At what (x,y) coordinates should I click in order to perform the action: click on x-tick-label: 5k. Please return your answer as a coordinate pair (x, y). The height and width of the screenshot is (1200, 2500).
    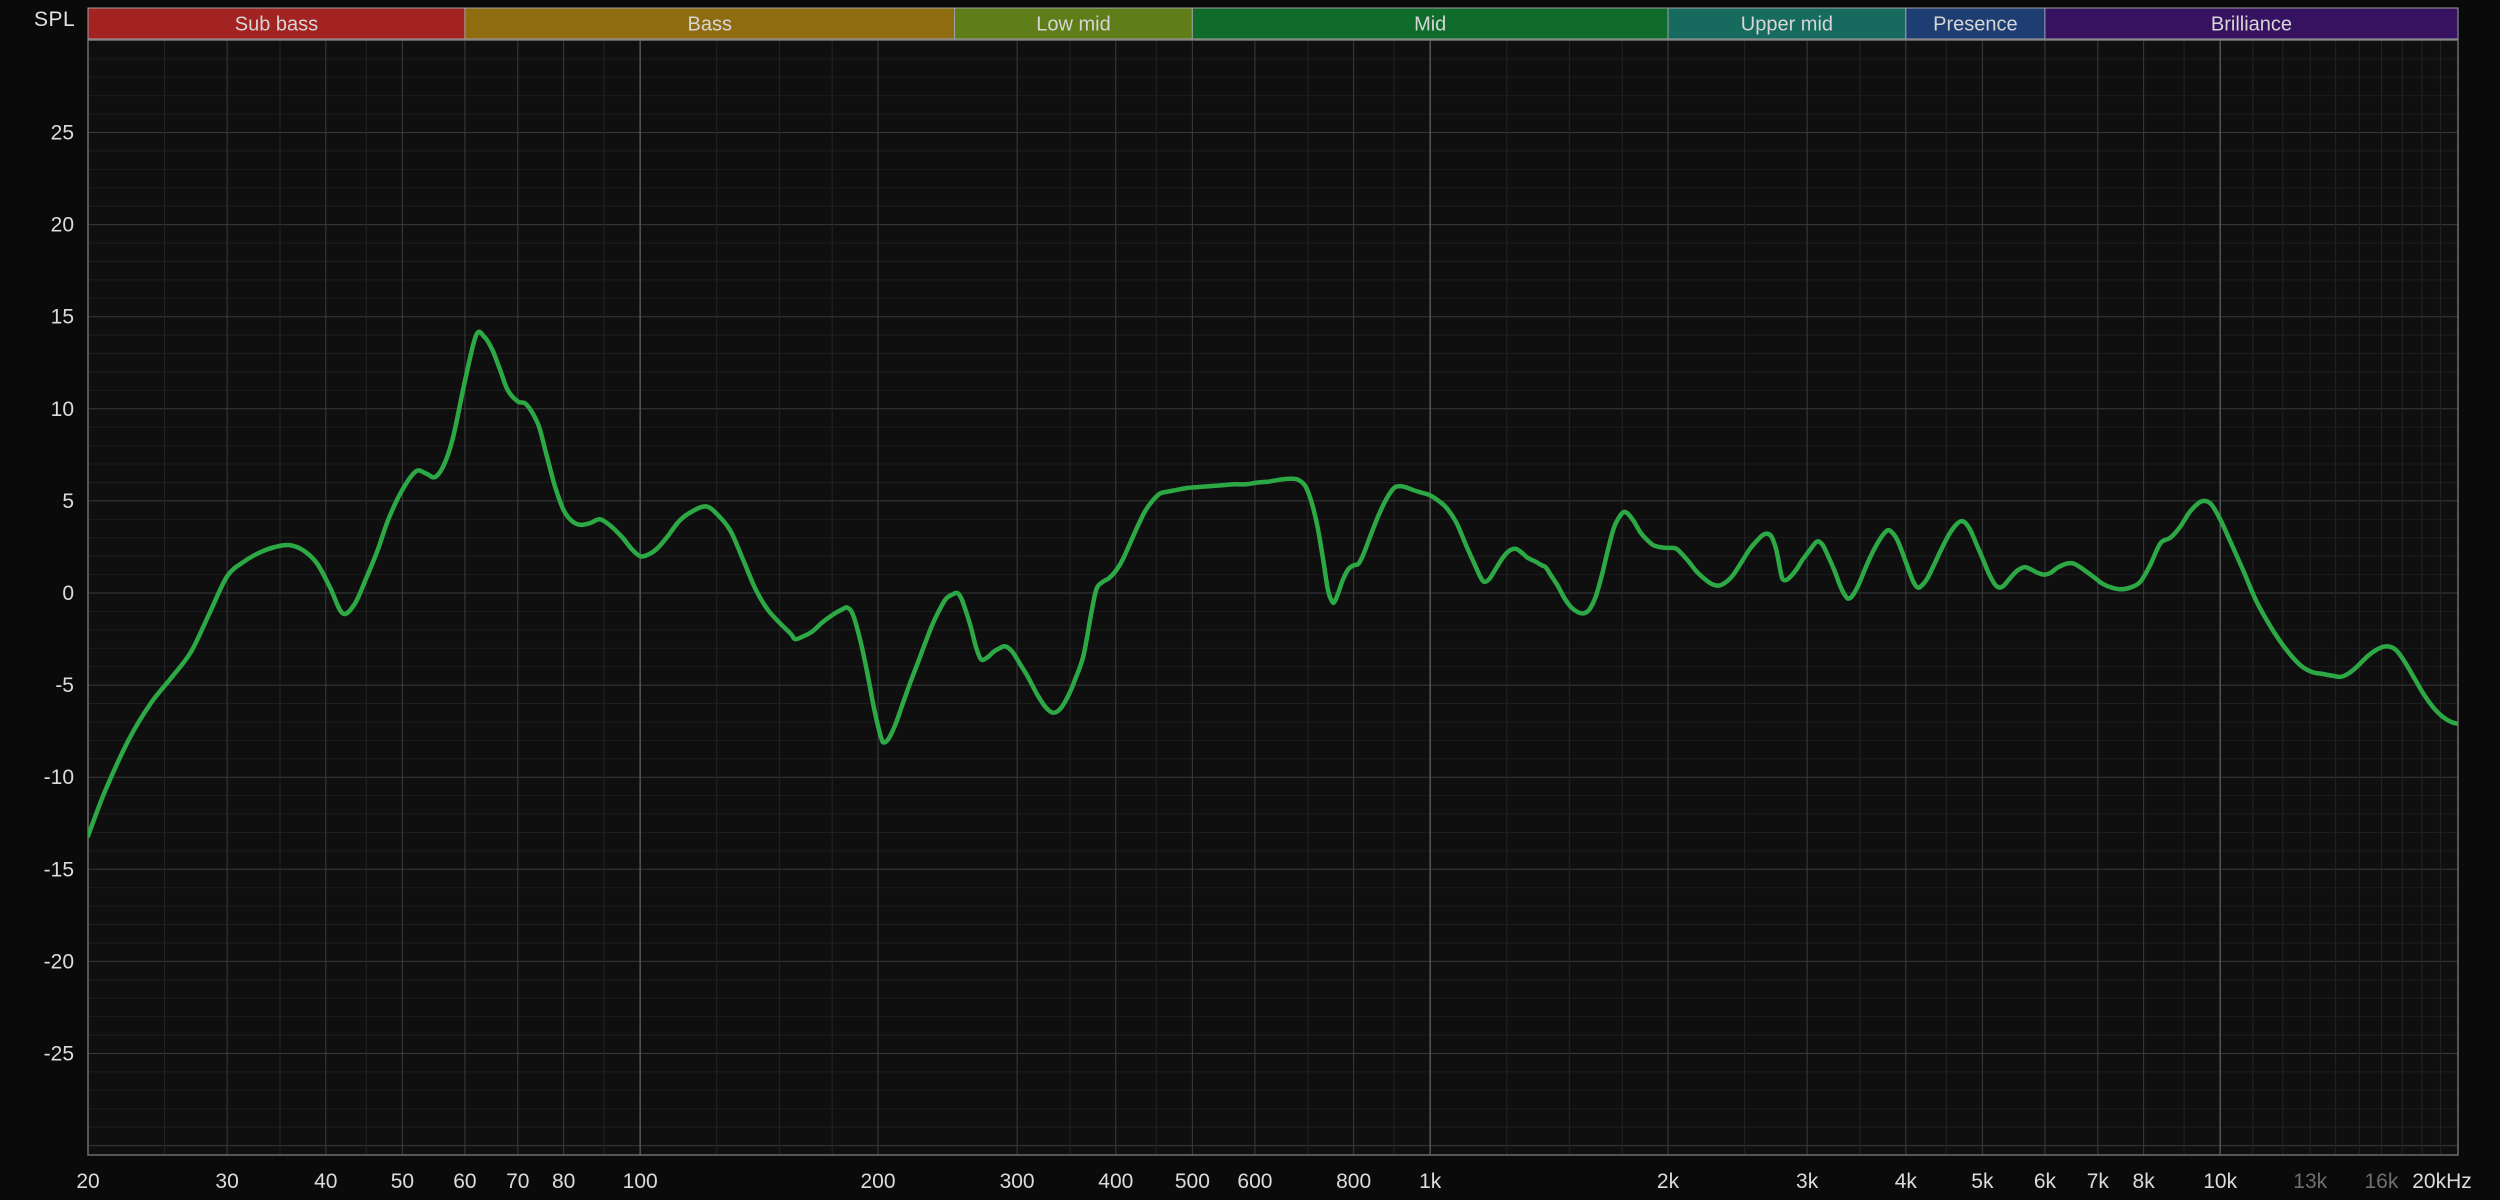
    Looking at the image, I should click on (1982, 1181).